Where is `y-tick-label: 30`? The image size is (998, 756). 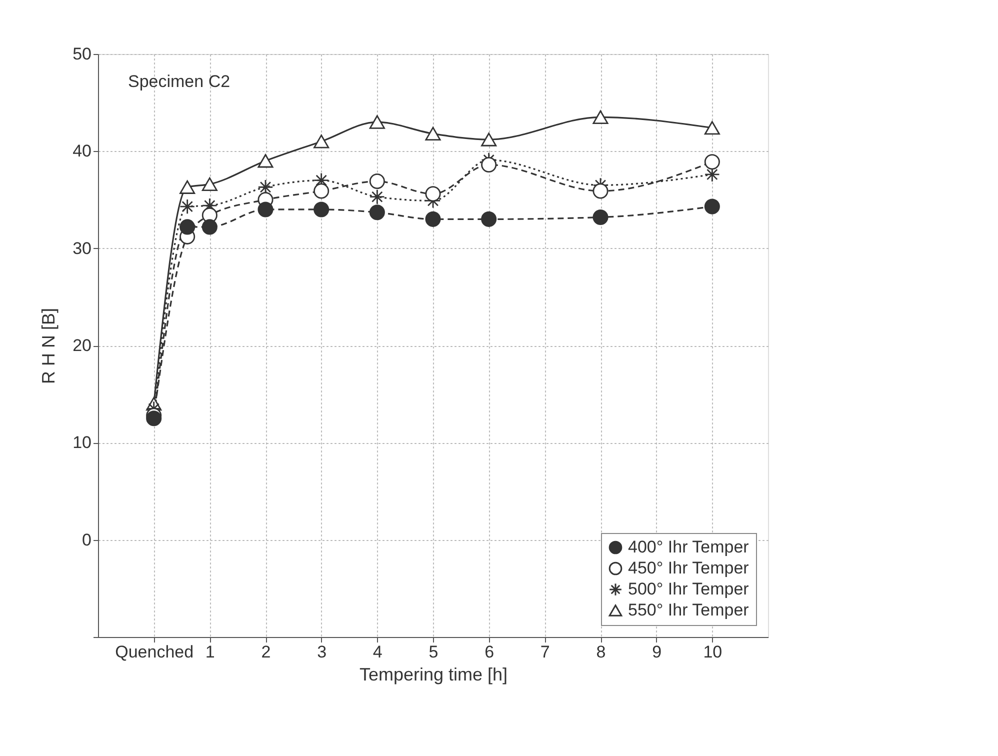 y-tick-label: 30 is located at coordinates (82, 248).